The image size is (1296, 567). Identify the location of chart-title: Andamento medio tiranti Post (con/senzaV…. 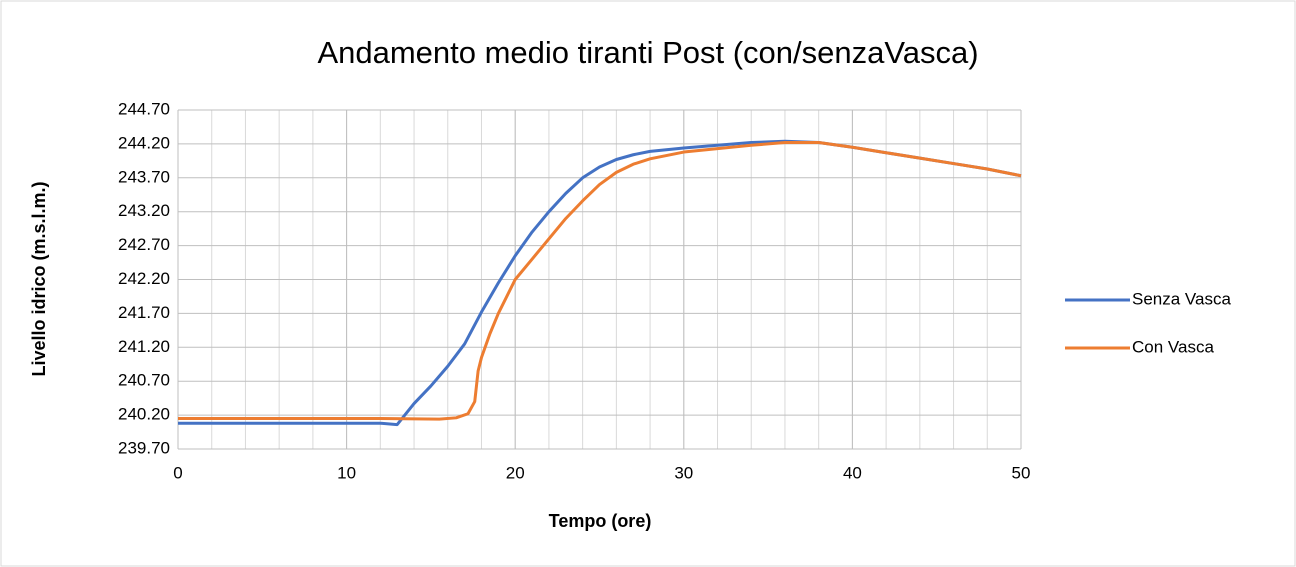
(647, 52).